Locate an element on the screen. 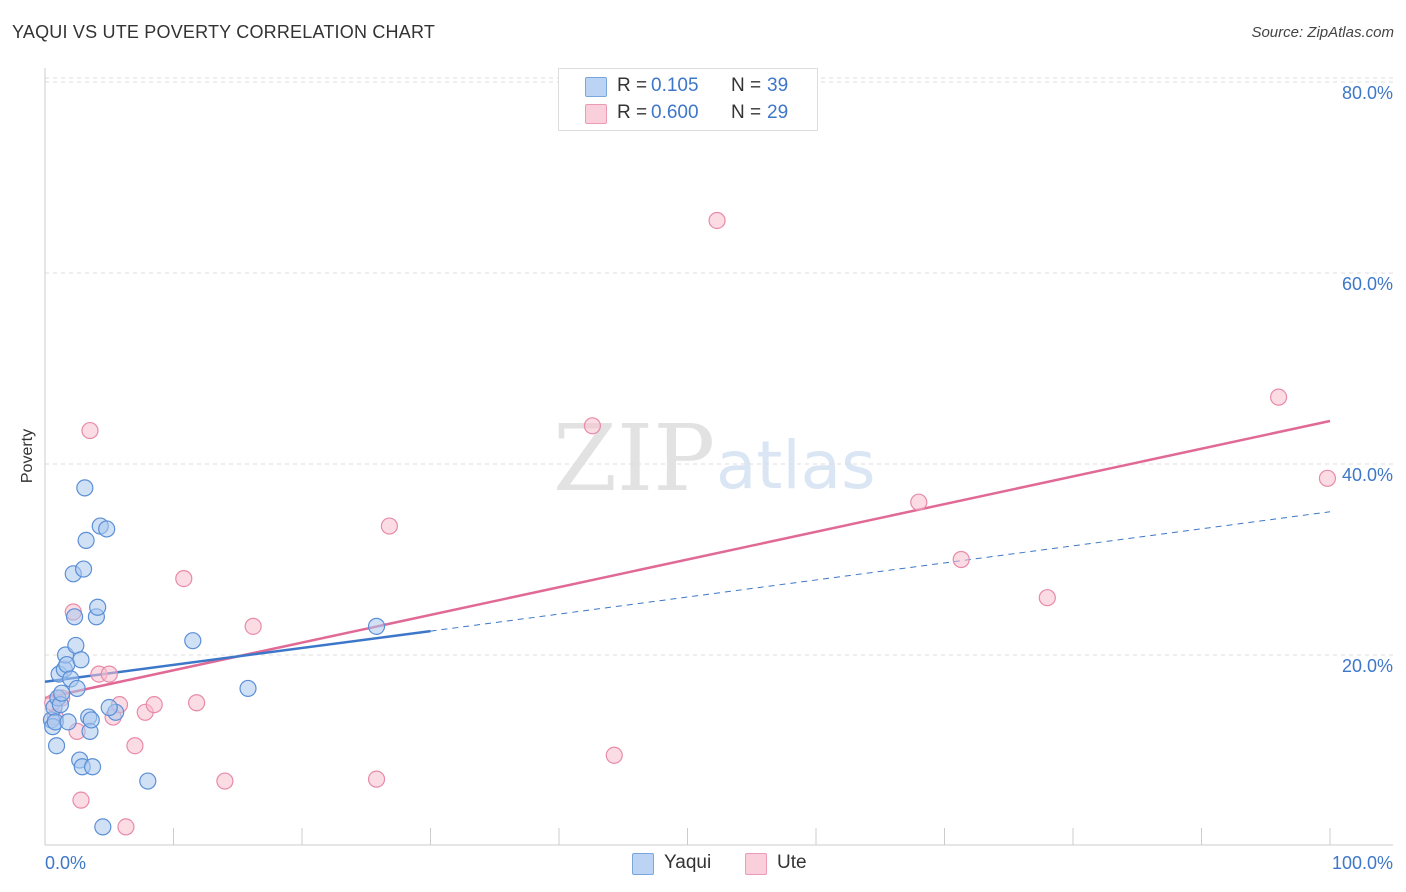 This screenshot has width=1406, height=892. yaqui-n-value: 39 is located at coordinates (778, 85).